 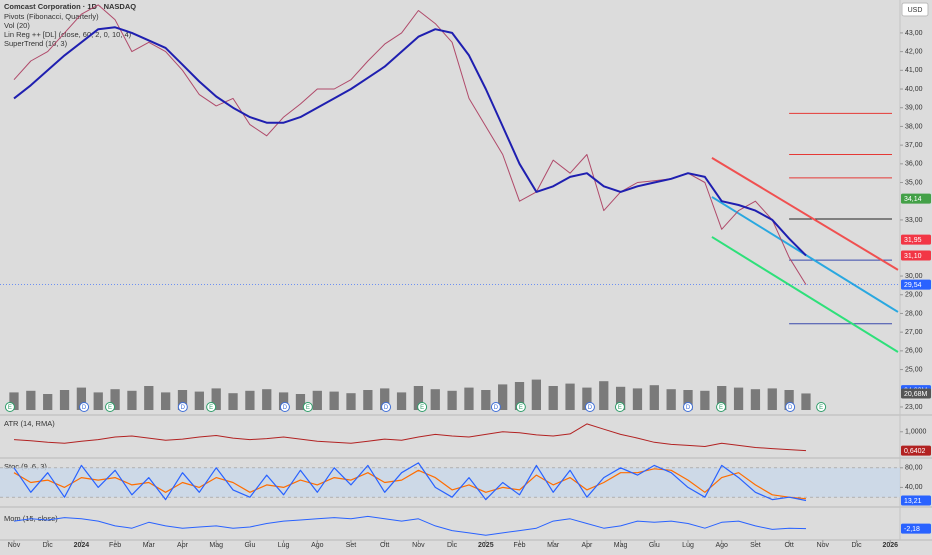 I want to click on y-tick-label: 30,00, so click(x=914, y=276).